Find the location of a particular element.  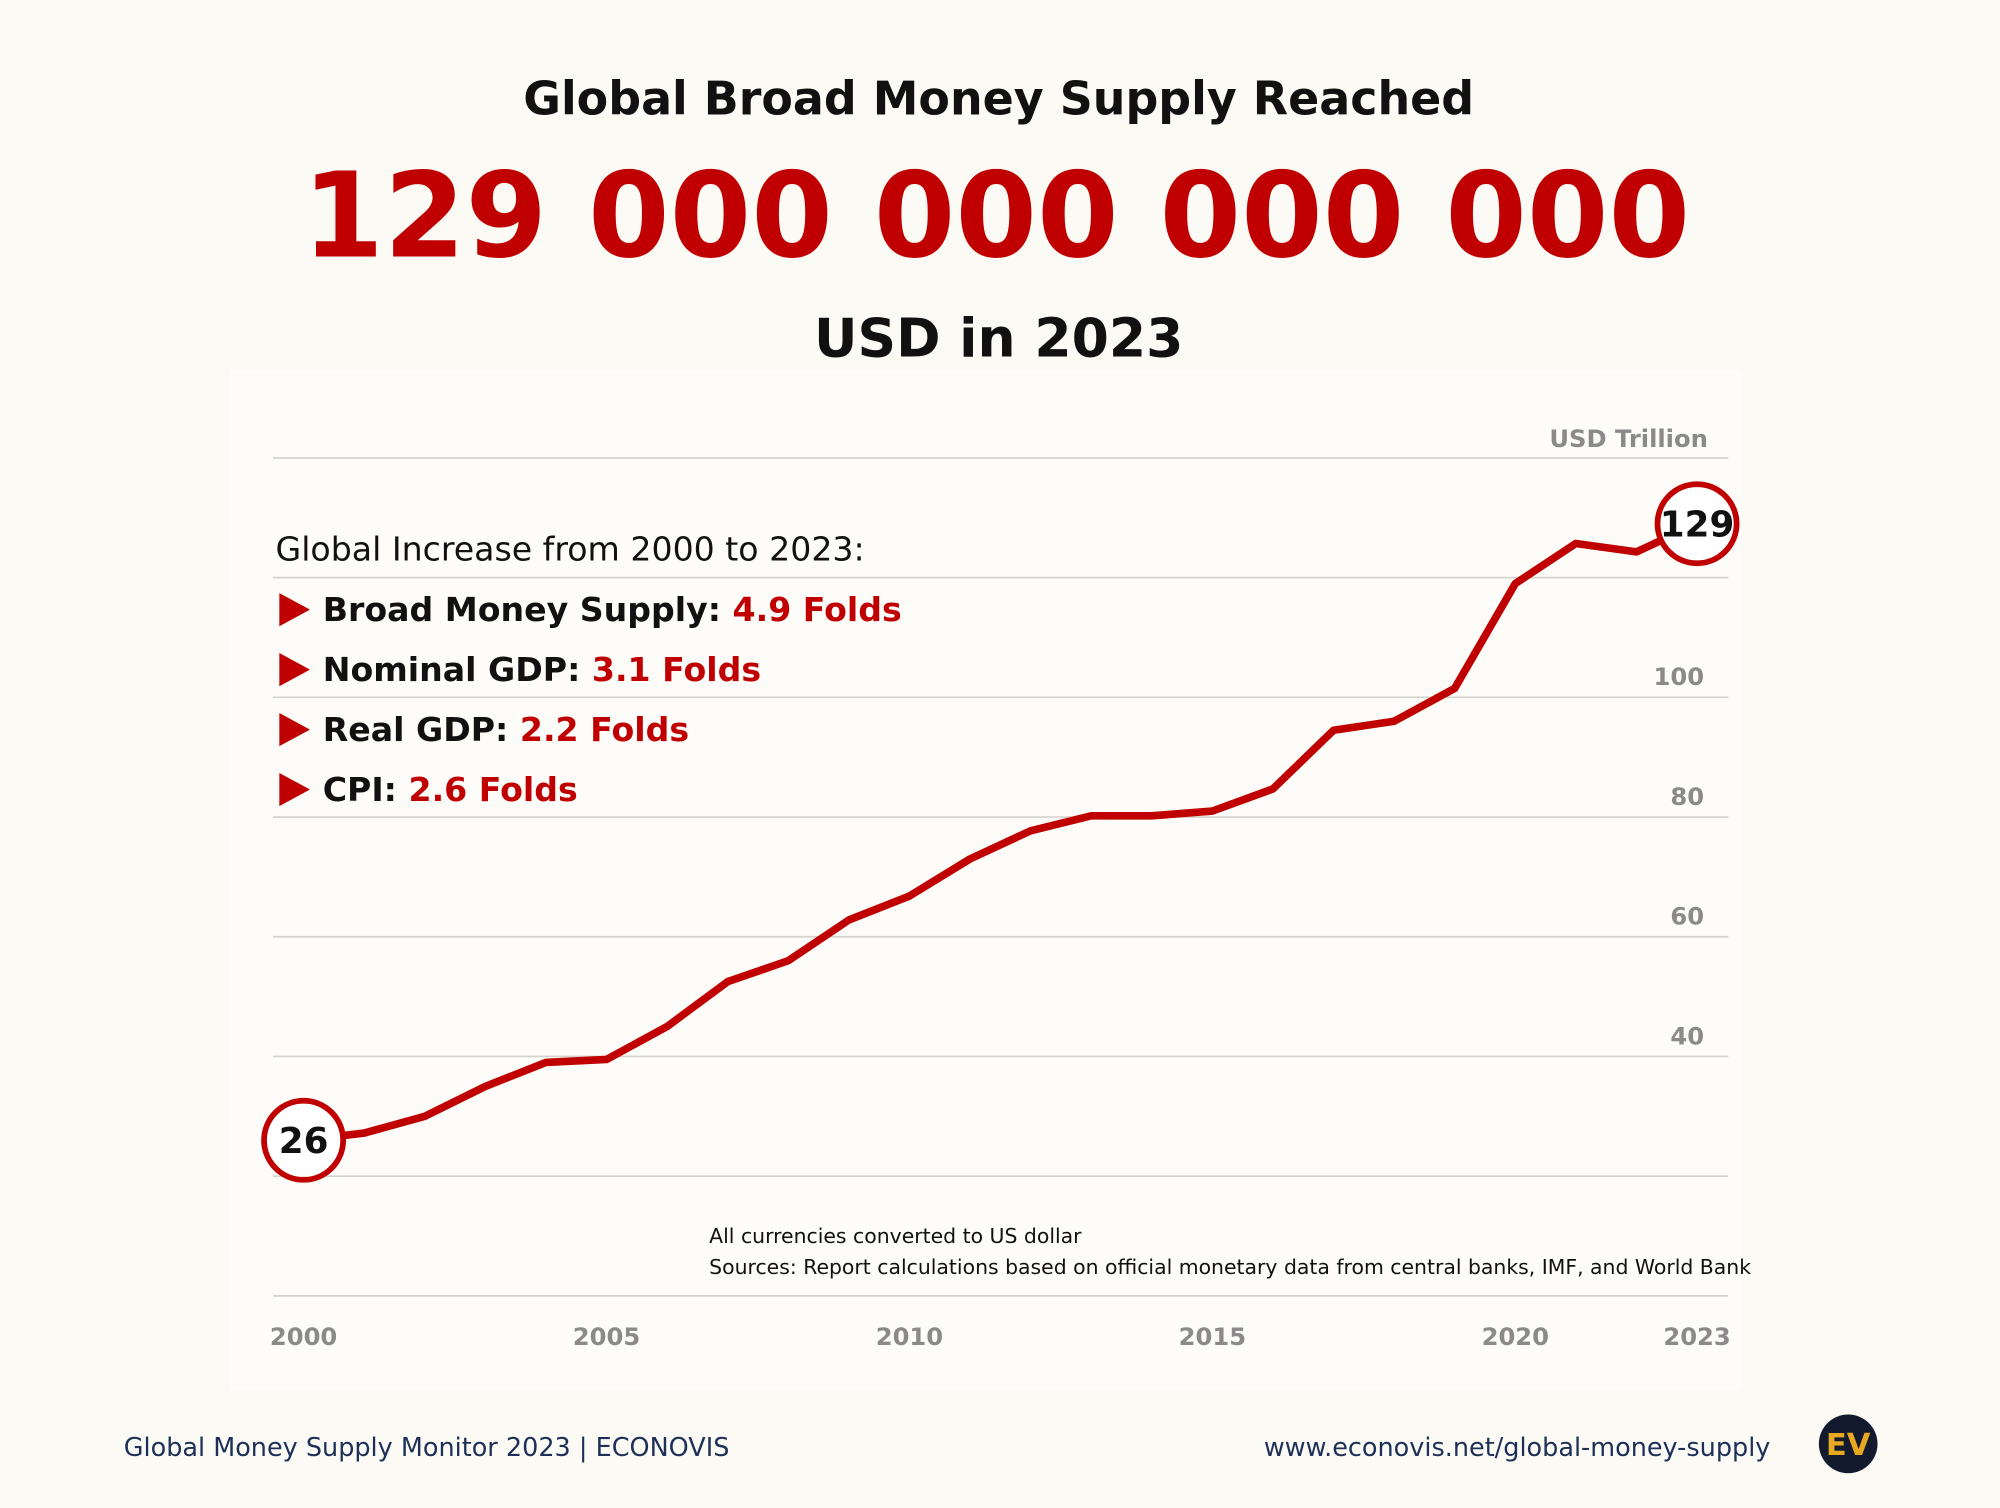

logo-badge is located at coordinates (1848, 1444).